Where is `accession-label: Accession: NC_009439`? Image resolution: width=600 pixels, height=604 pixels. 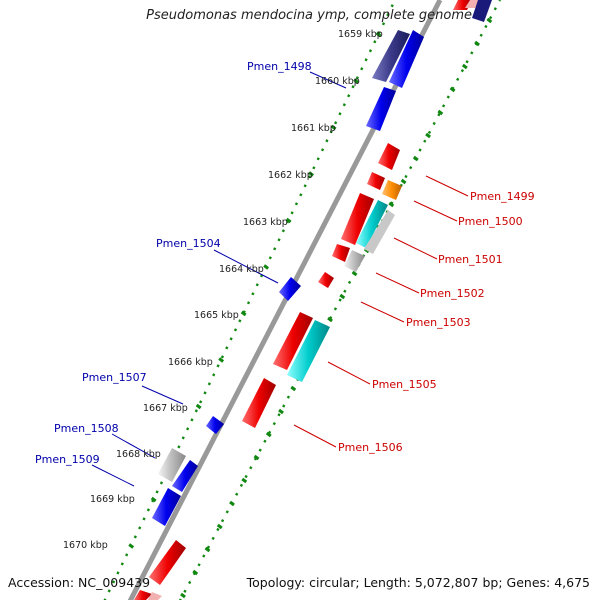
accession-label: Accession: NC_009439 is located at coordinates (79, 582).